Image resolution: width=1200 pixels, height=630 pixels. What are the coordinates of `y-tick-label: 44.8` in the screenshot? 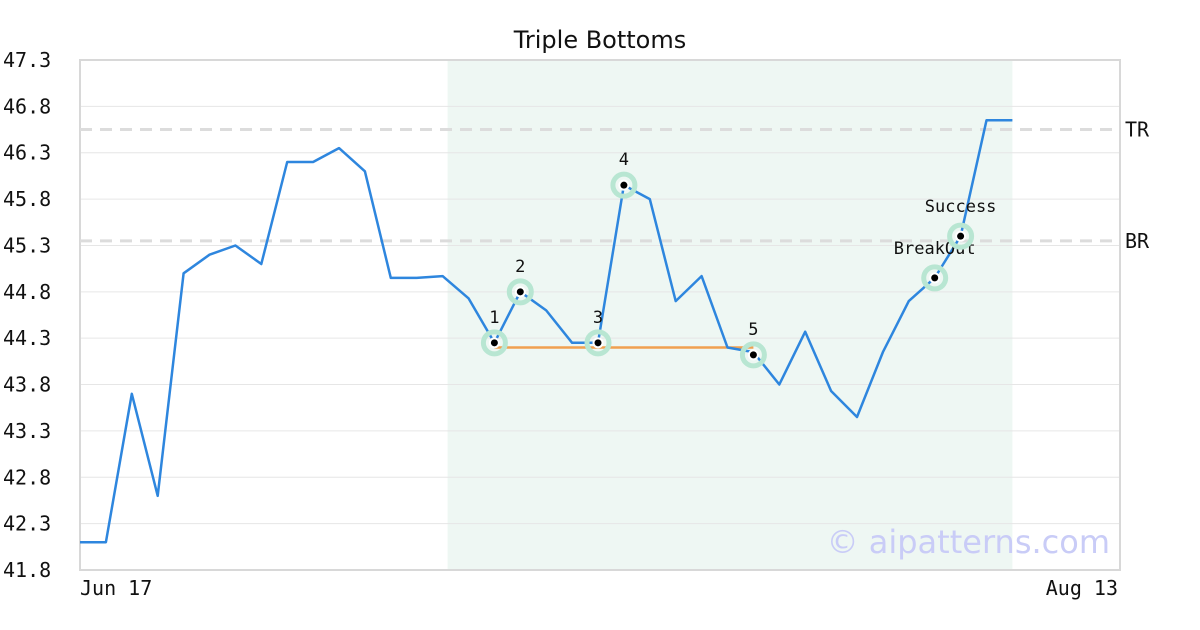 It's located at (27, 292).